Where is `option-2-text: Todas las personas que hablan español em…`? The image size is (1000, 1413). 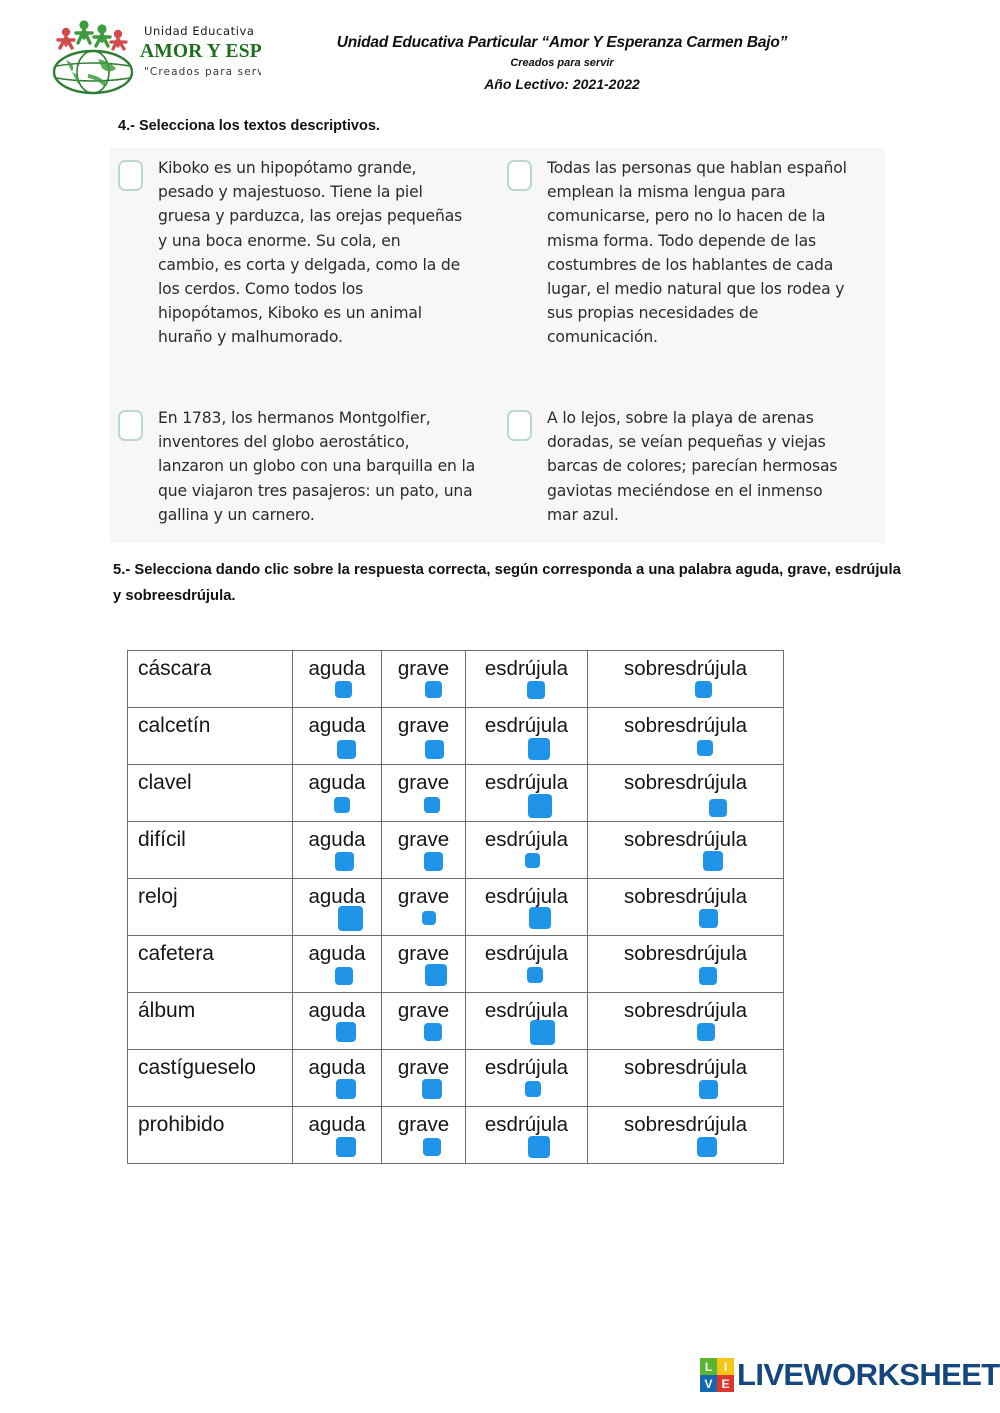 option-2-text: Todas las personas que hablan español em… is located at coordinates (697, 253).